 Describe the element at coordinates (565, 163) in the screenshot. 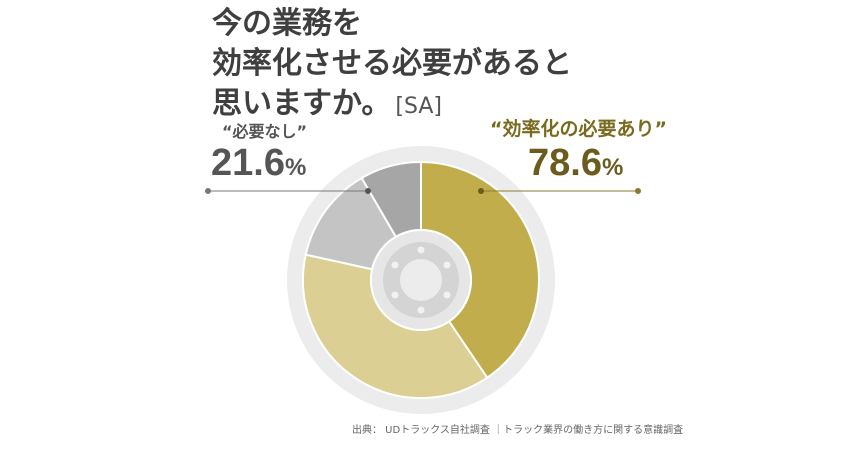

I see `need-number: 78.6` at that location.